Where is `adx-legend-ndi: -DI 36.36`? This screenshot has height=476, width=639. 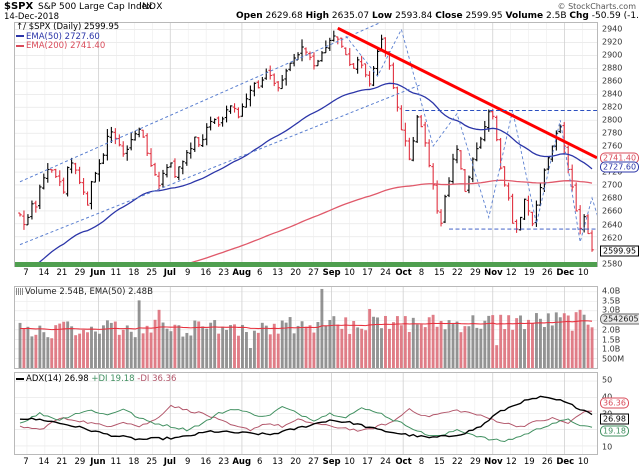 adx-legend-ndi: -DI 36.36 is located at coordinates (157, 379).